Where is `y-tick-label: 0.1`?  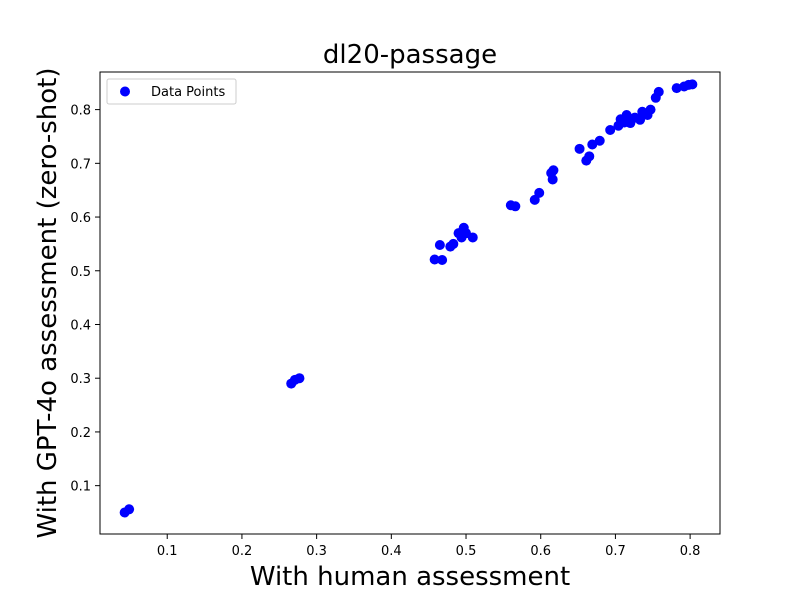 y-tick-label: 0.1 is located at coordinates (80, 487).